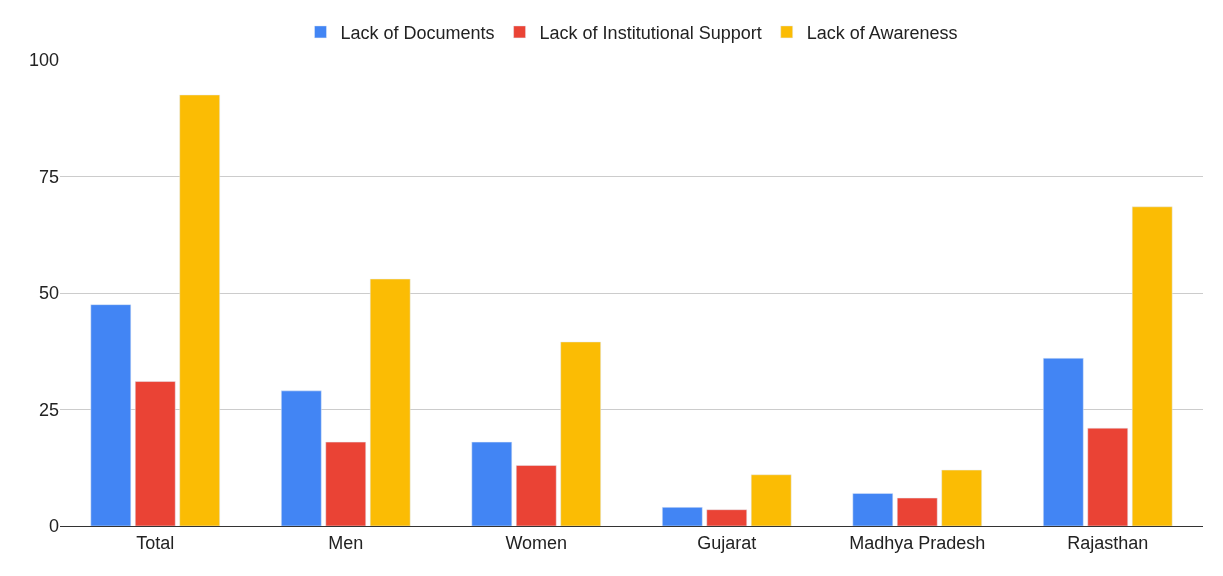 The image size is (1223, 576). What do you see at coordinates (882, 32) in the screenshot?
I see `legend-label: Lack of Awareness` at bounding box center [882, 32].